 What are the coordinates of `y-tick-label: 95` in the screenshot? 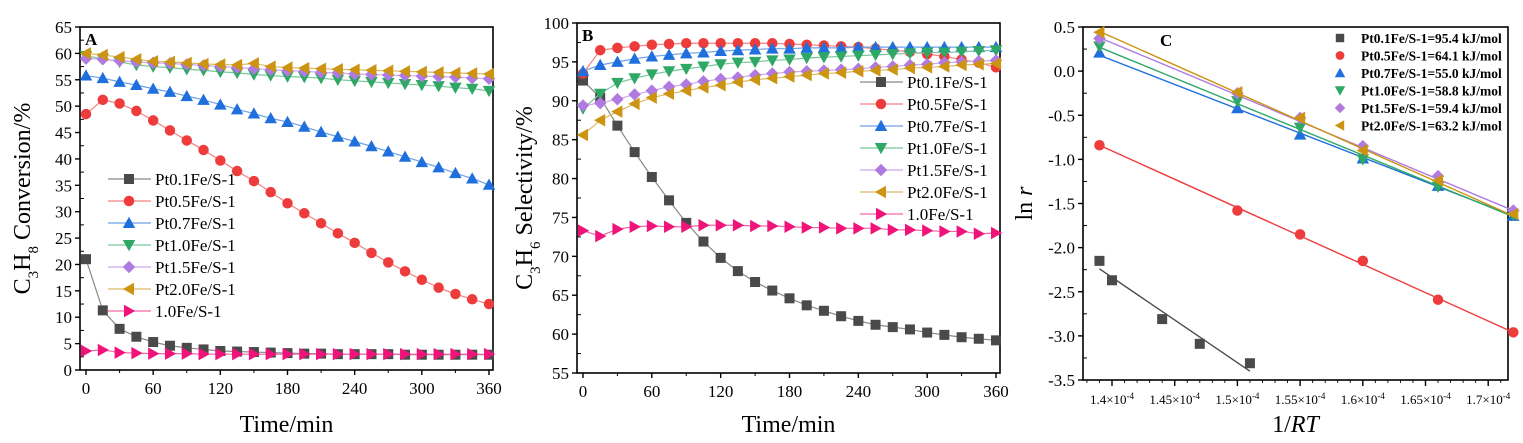 It's located at (560, 62).